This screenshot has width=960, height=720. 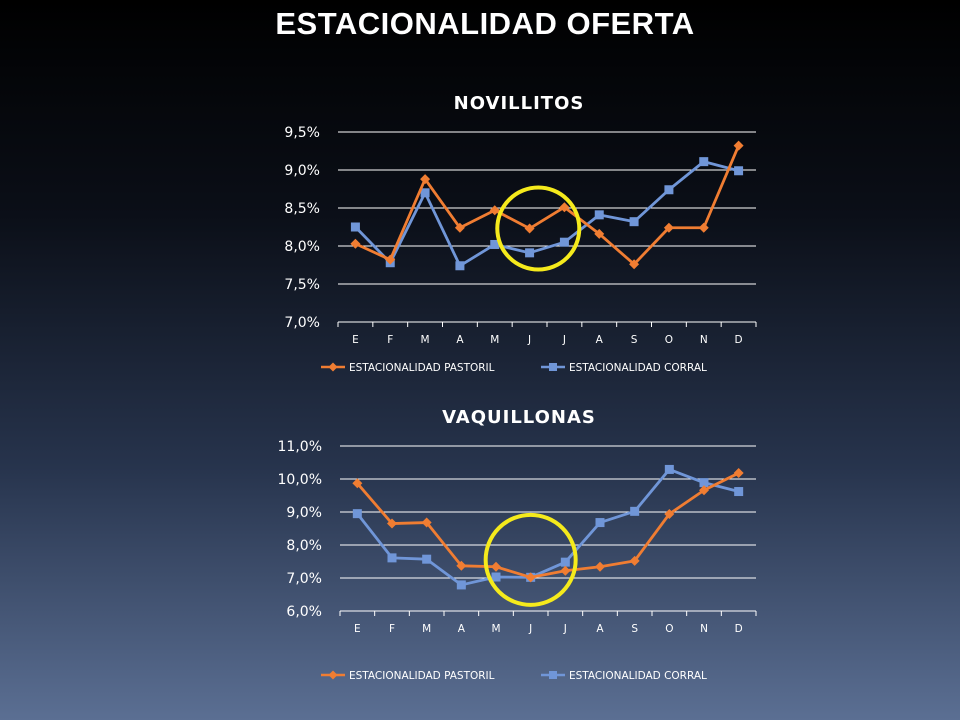 I want to click on legend-marker-pastoril, so click(x=333, y=367).